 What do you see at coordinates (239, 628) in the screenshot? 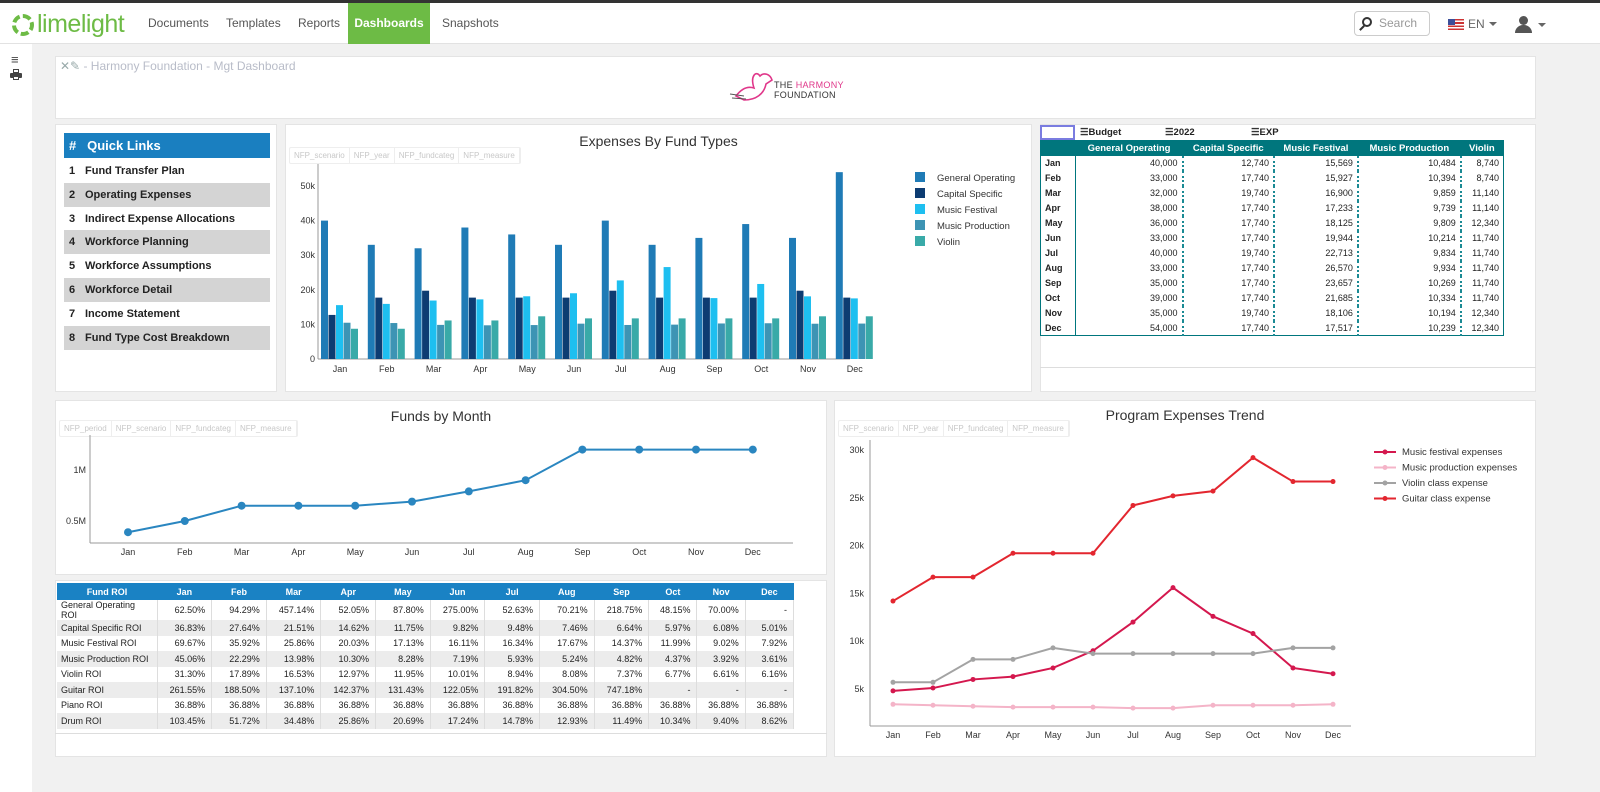
I see `table-cell: 27.64%` at bounding box center [239, 628].